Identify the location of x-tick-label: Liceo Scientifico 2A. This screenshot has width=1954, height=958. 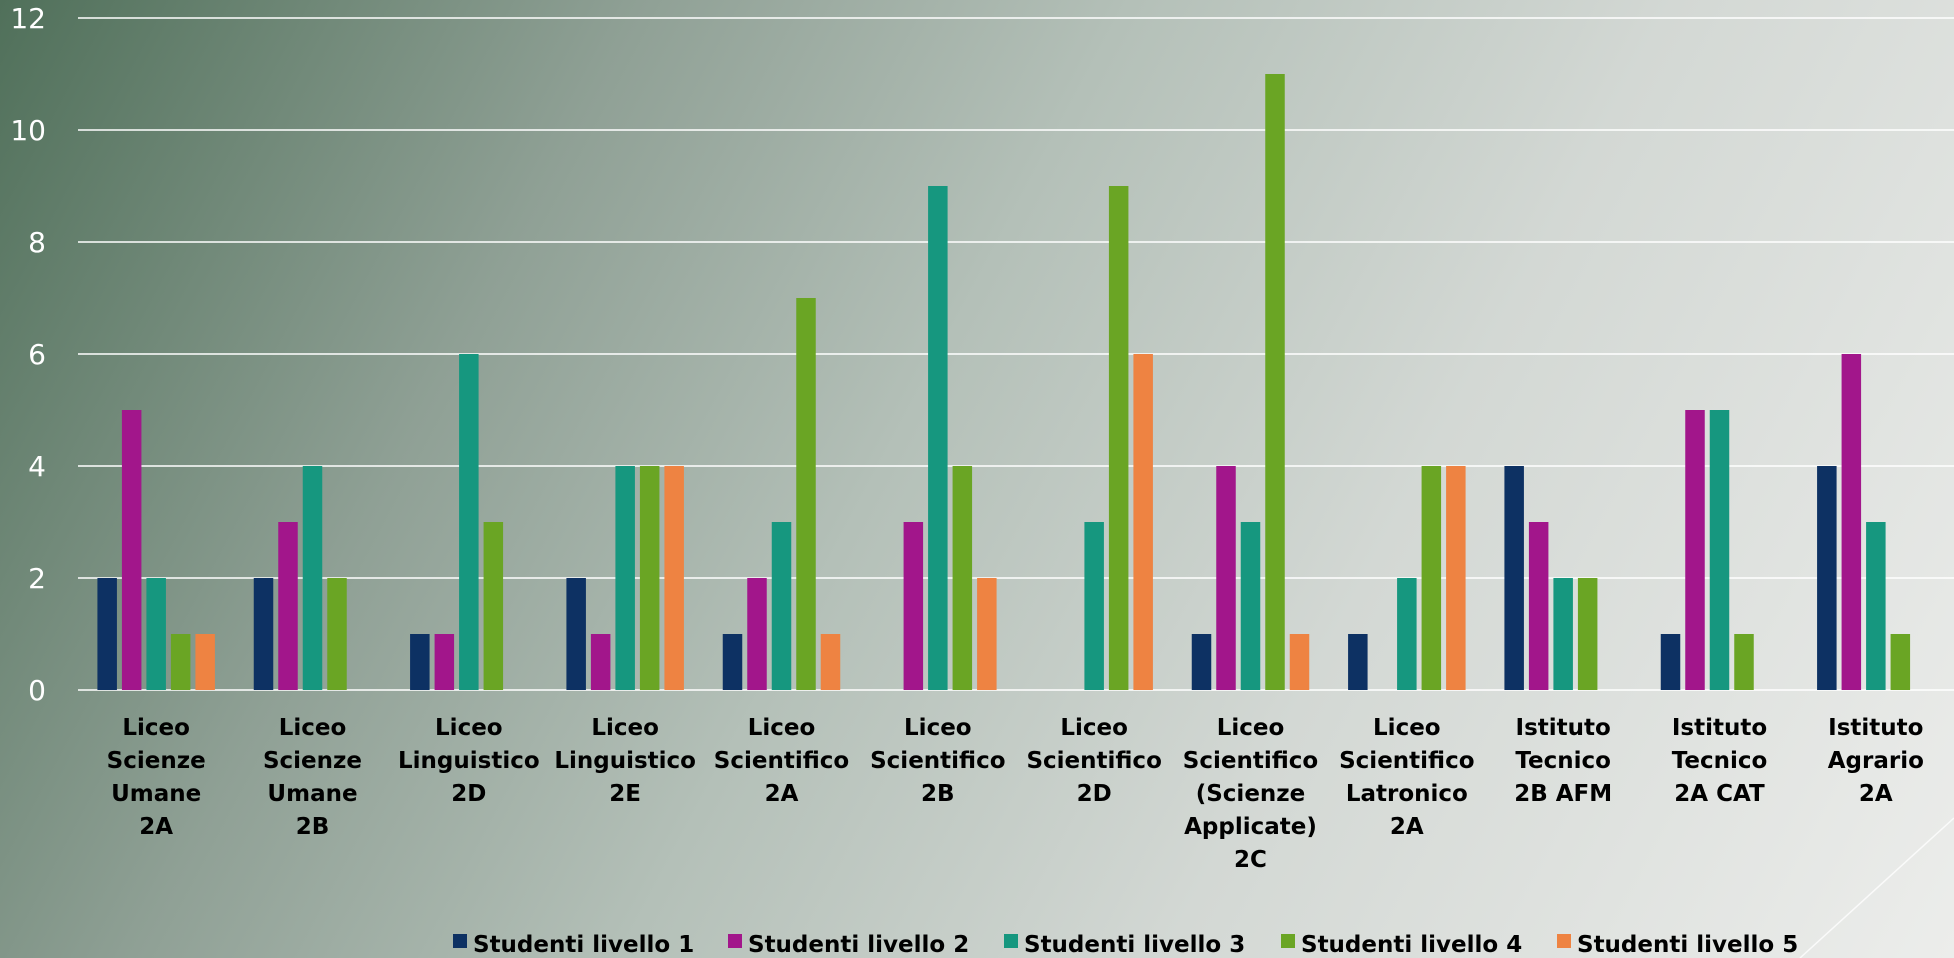
(781, 761).